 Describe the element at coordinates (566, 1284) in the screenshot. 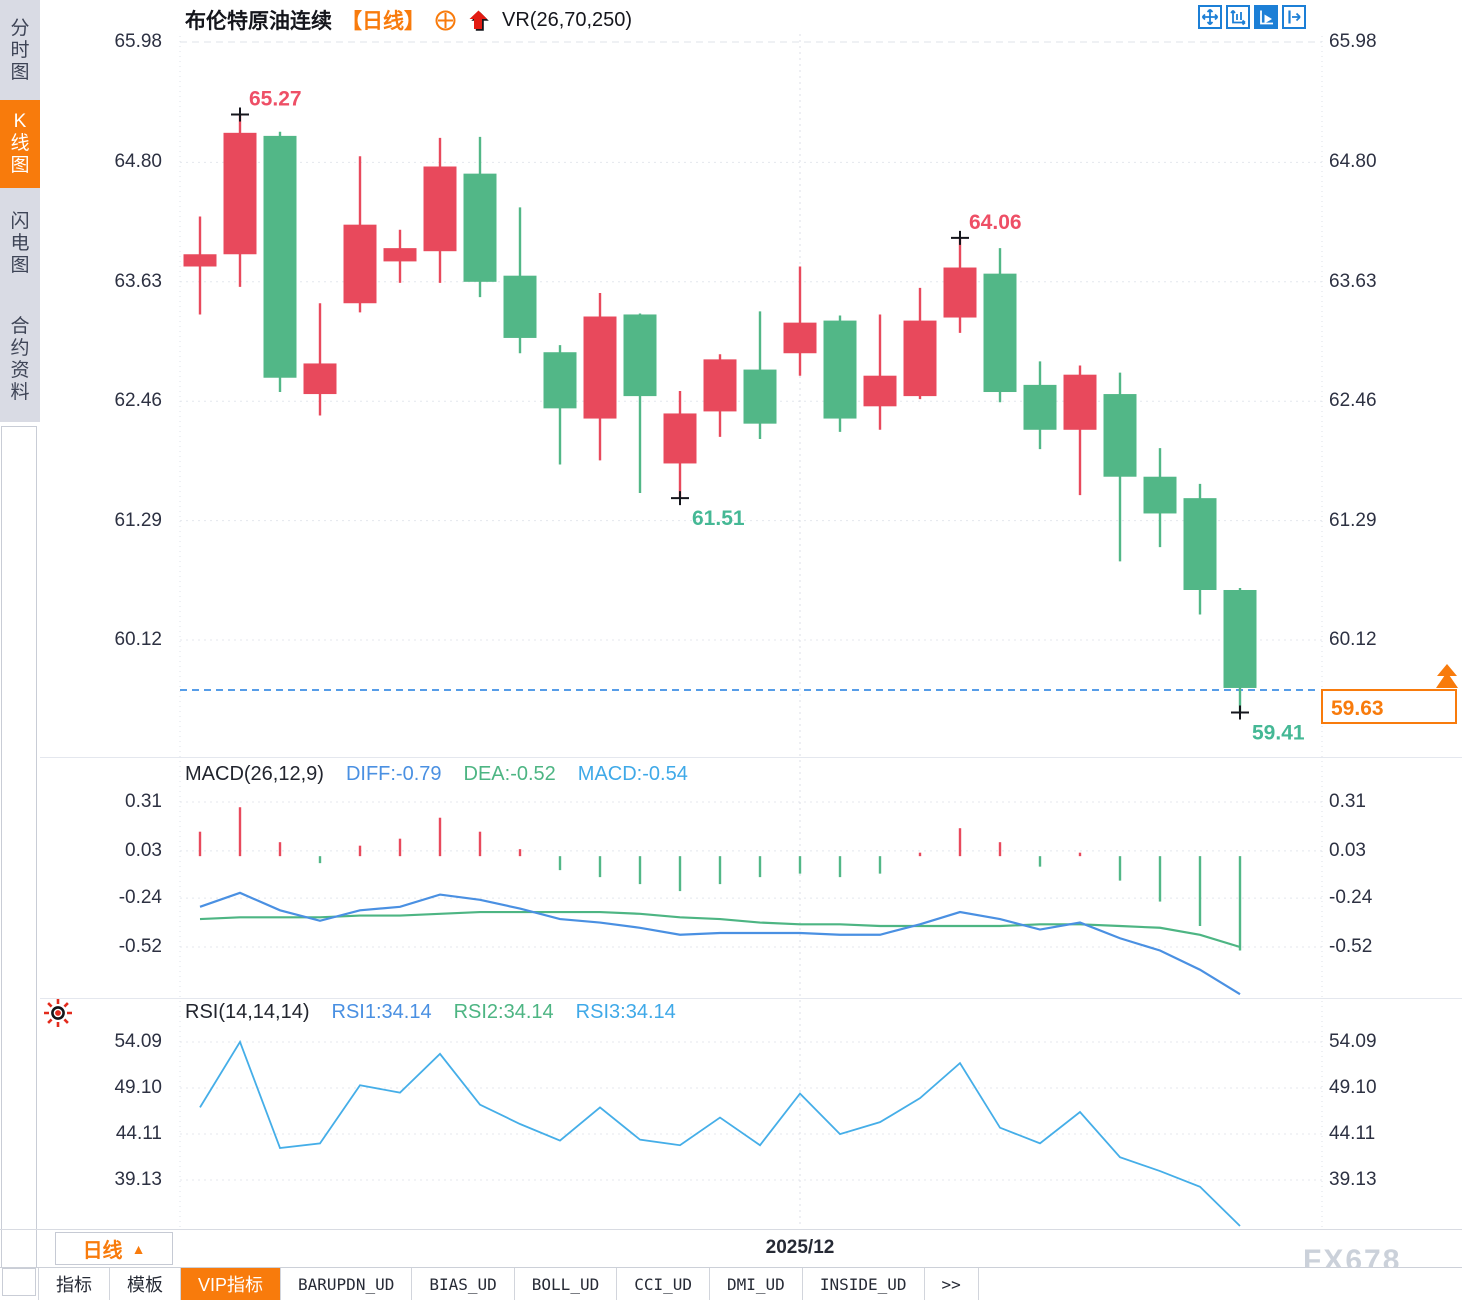

I see `indicator-tab: BOLL_UD` at that location.